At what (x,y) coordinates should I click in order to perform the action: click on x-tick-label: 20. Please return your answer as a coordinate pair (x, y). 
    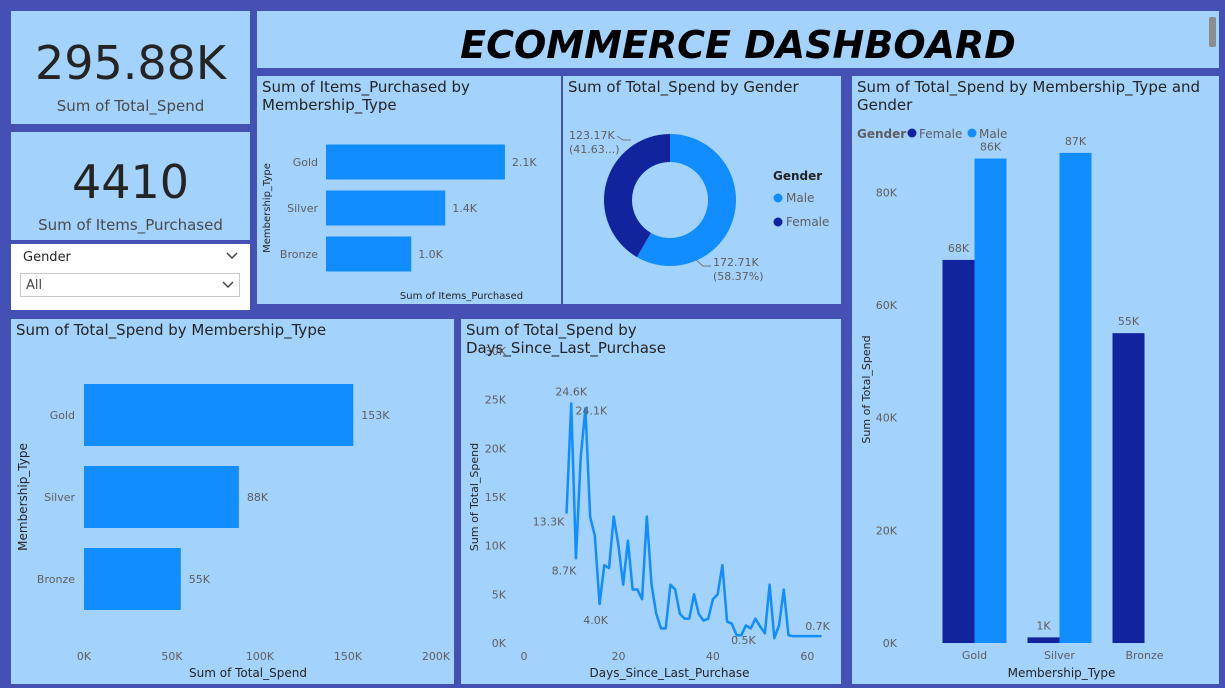
    Looking at the image, I should click on (618, 656).